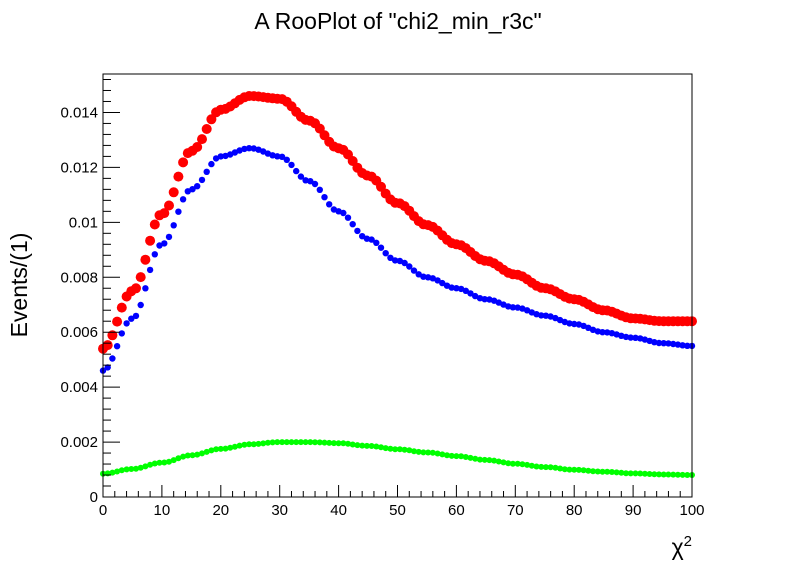 The width and height of the screenshot is (796, 572). What do you see at coordinates (397, 510) in the screenshot?
I see `x-tick-label: 50` at bounding box center [397, 510].